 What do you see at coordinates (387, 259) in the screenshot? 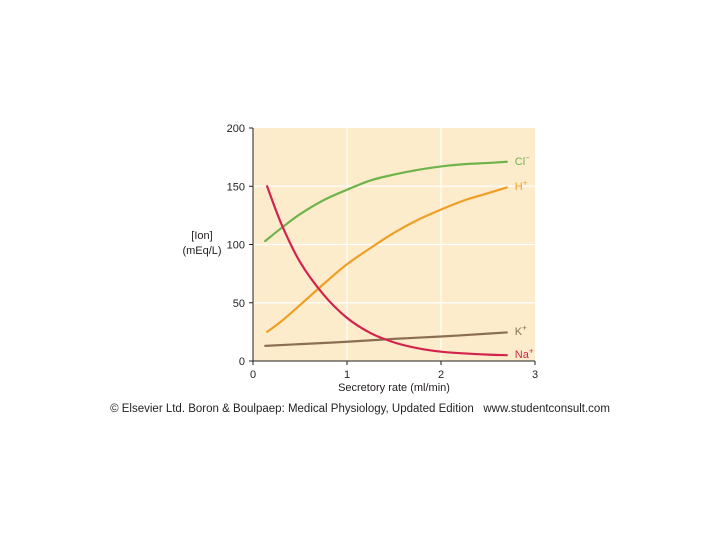
I see `series-line-h` at bounding box center [387, 259].